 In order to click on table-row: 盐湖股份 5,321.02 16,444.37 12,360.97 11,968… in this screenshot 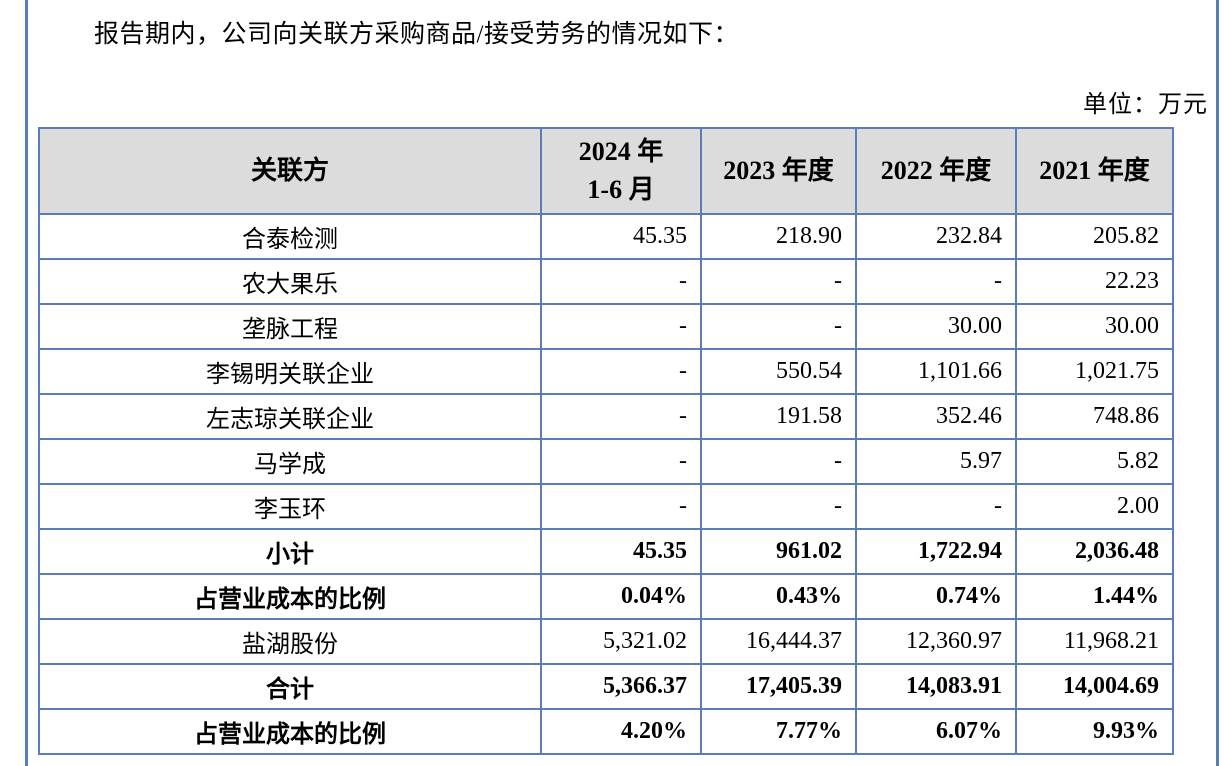, I will do `click(606, 641)`.